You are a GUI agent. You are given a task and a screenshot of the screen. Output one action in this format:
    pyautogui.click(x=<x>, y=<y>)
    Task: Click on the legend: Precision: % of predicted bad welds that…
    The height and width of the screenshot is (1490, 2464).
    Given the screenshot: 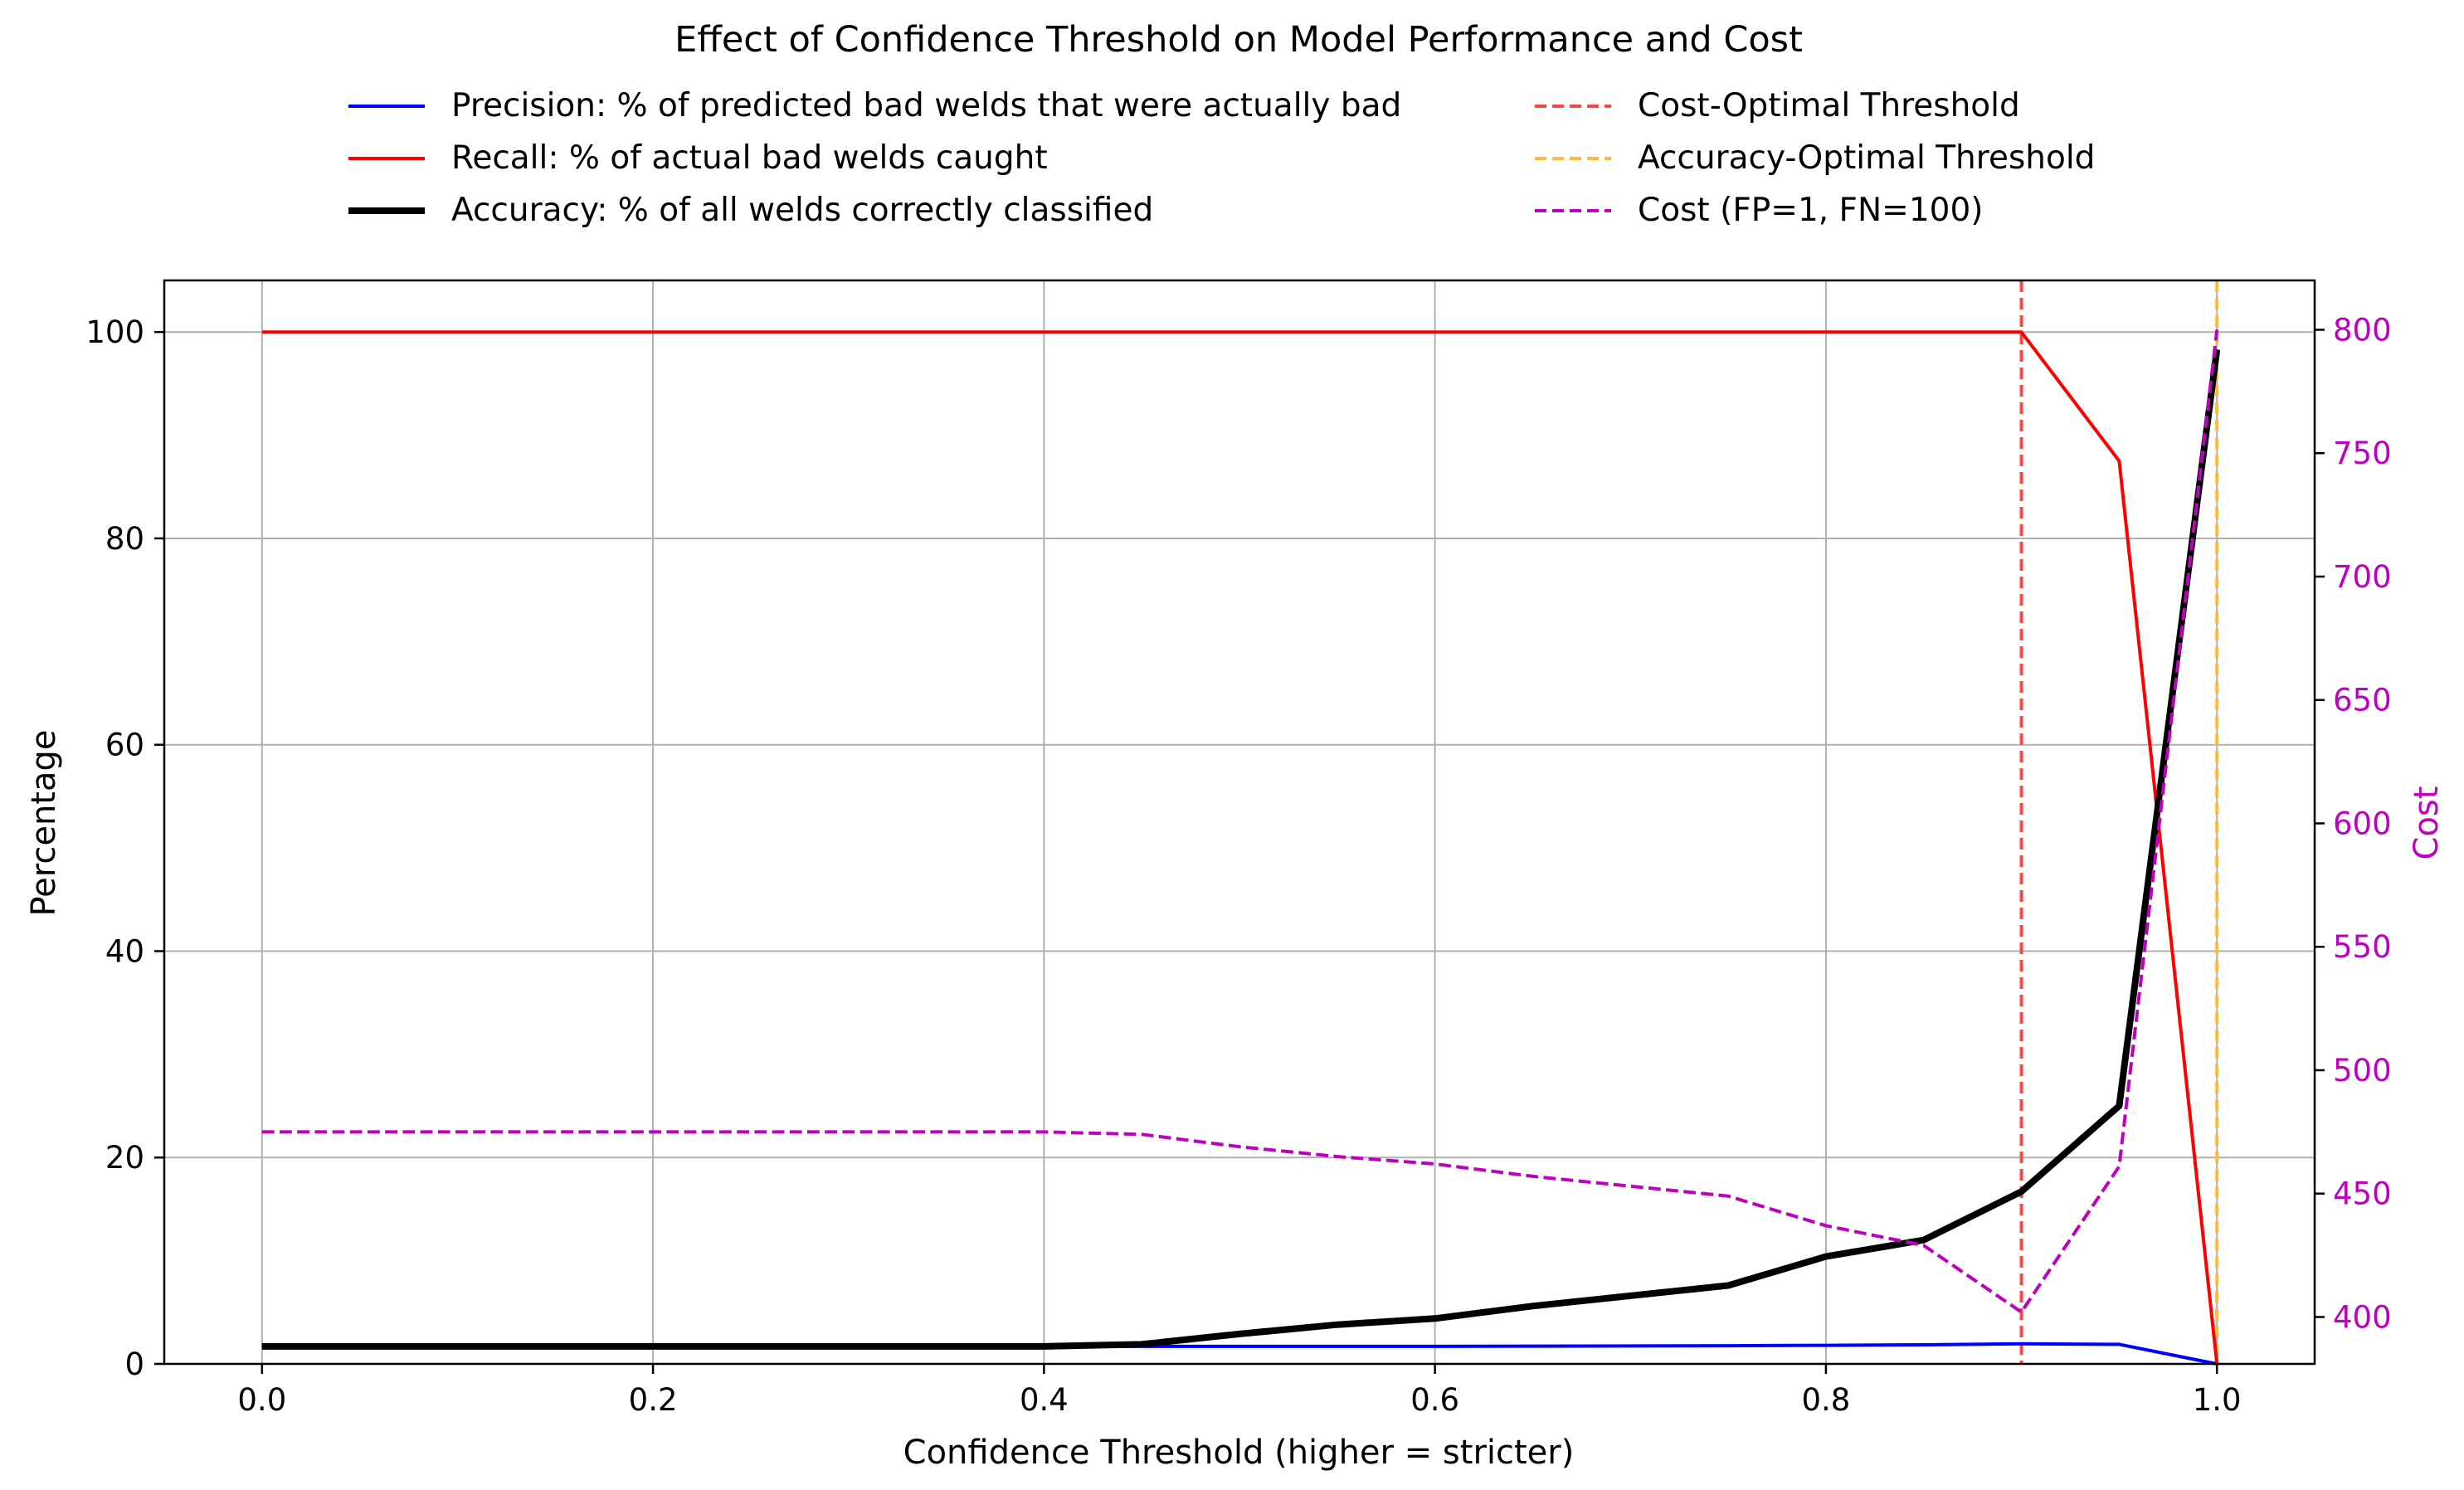 What is the action you would take?
    pyautogui.click(x=1221, y=158)
    